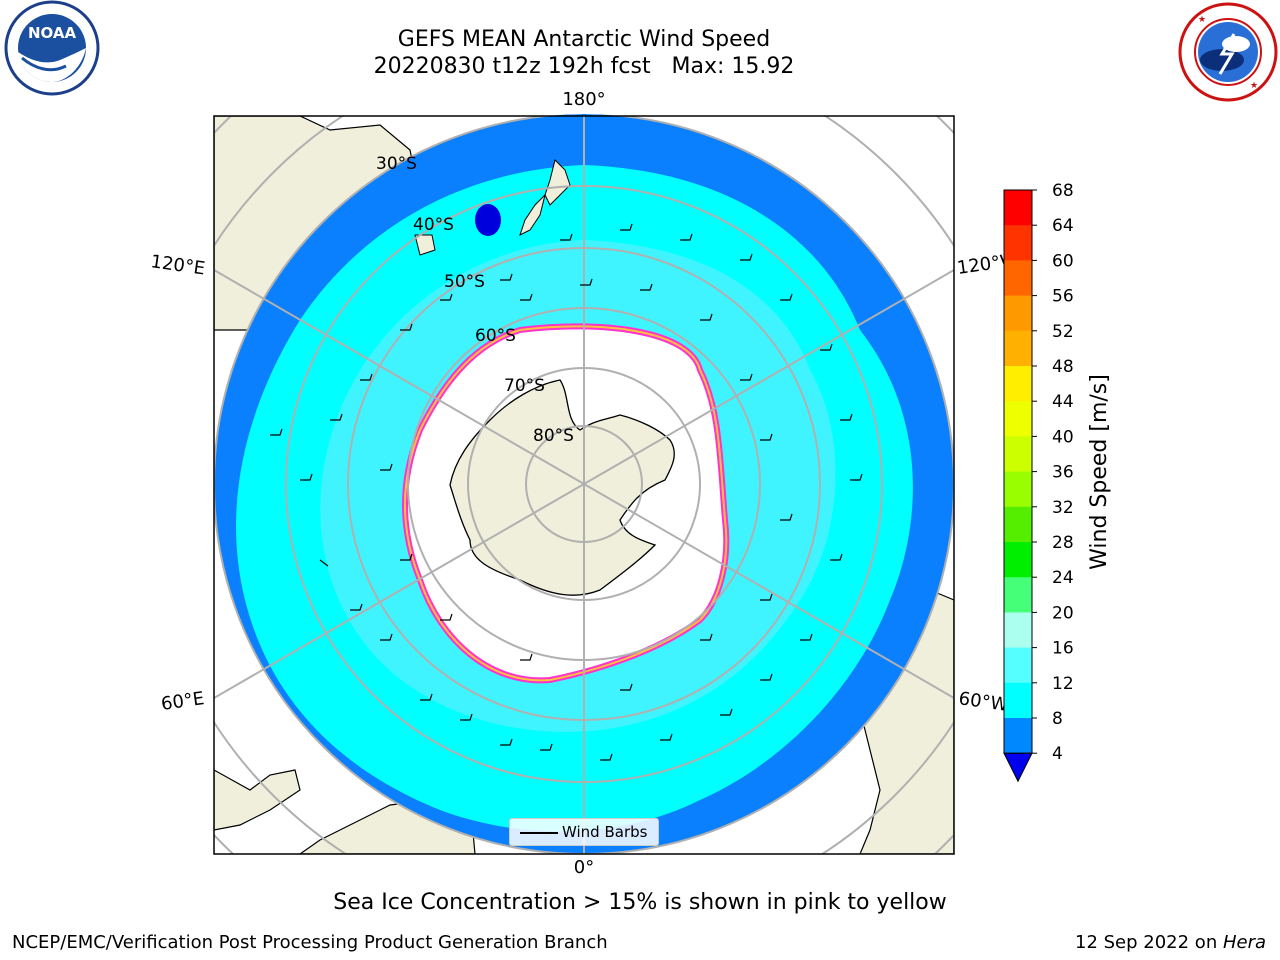  Describe the element at coordinates (183, 701) in the screenshot. I see `lon-label-lower-left: 60°E` at that location.